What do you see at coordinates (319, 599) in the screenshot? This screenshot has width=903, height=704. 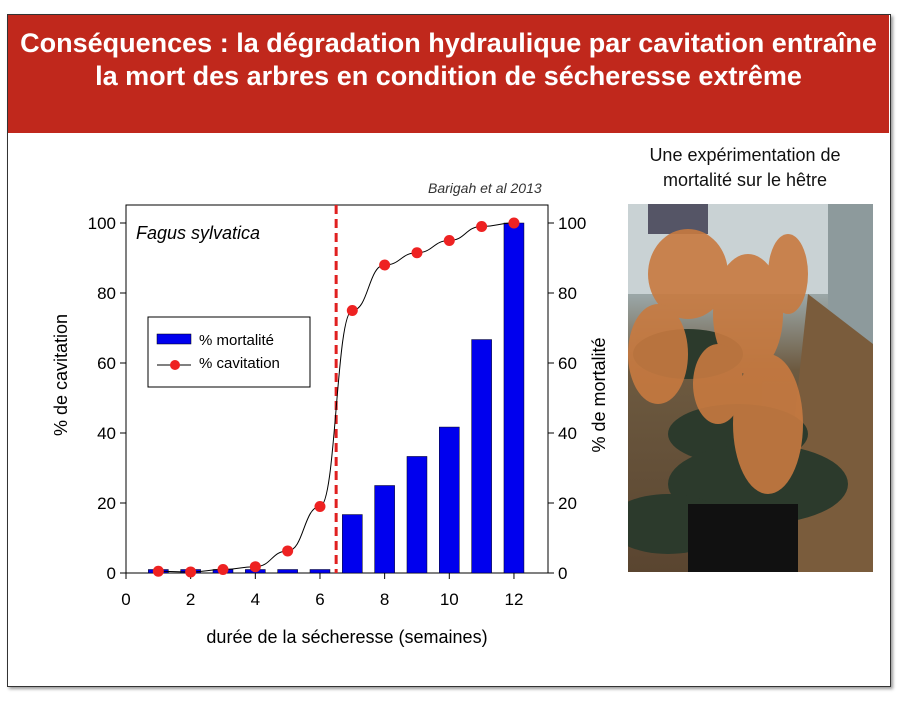 I see `x-tick-label: 6` at bounding box center [319, 599].